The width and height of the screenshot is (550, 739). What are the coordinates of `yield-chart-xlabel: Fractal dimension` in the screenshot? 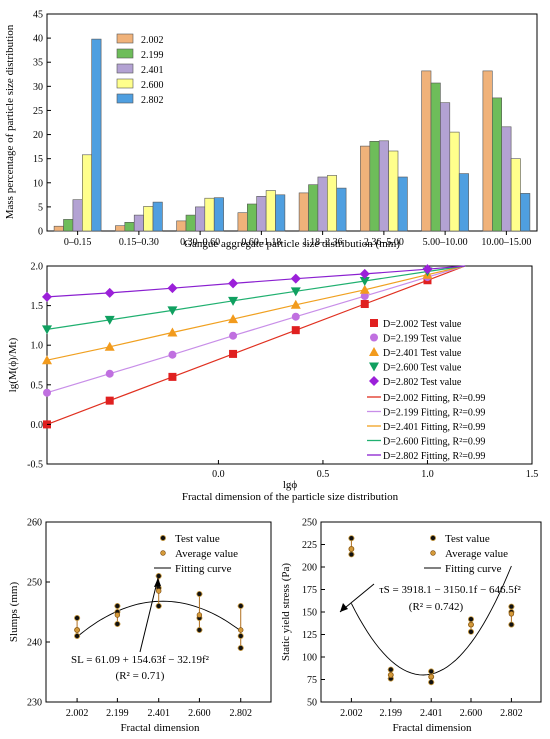 It's located at (432, 728).